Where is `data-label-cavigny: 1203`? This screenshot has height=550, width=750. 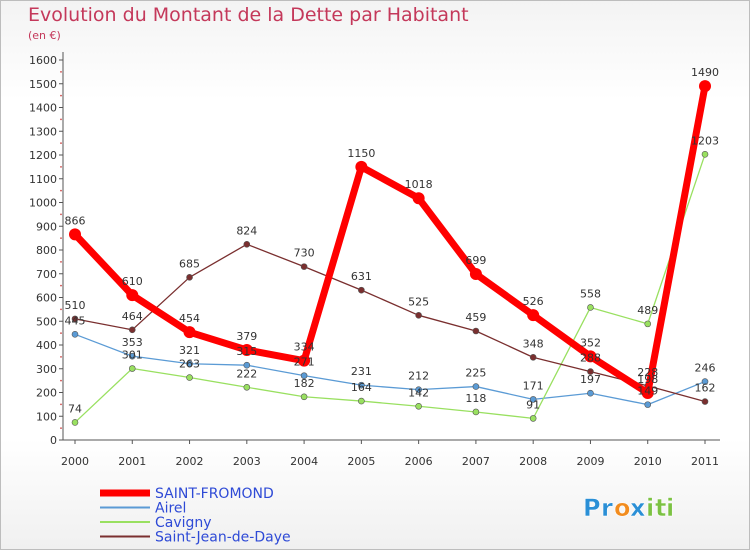 data-label-cavigny: 1203 is located at coordinates (705, 140).